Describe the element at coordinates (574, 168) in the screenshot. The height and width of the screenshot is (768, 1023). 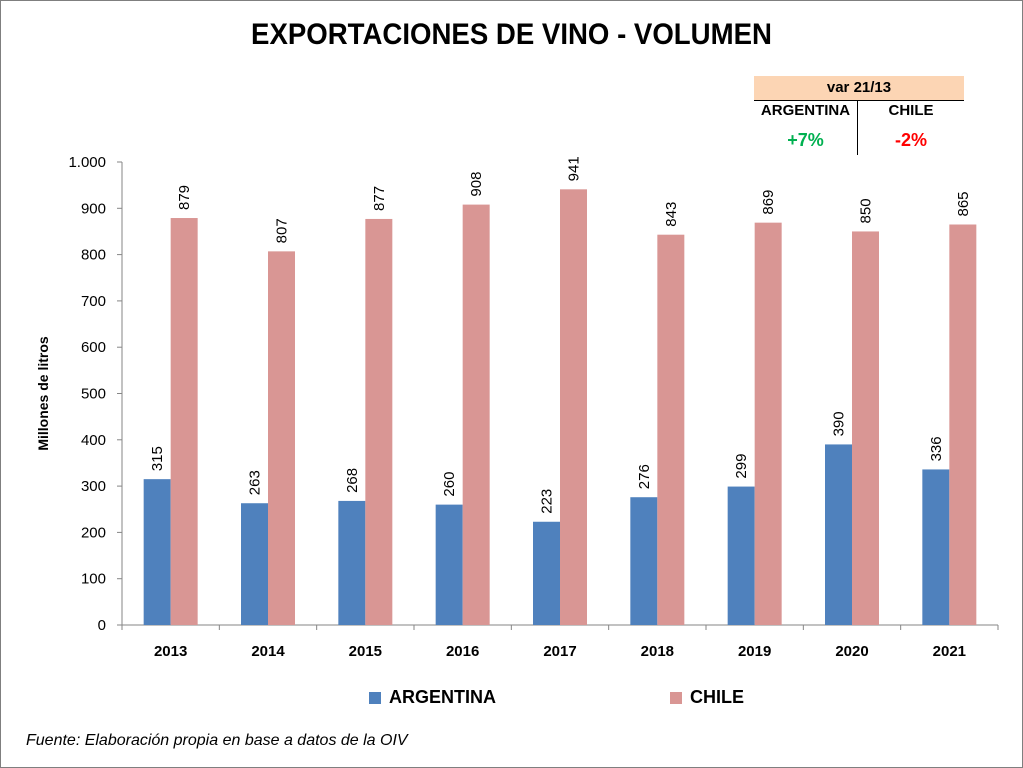
I see `data-label-chile: 941` at that location.